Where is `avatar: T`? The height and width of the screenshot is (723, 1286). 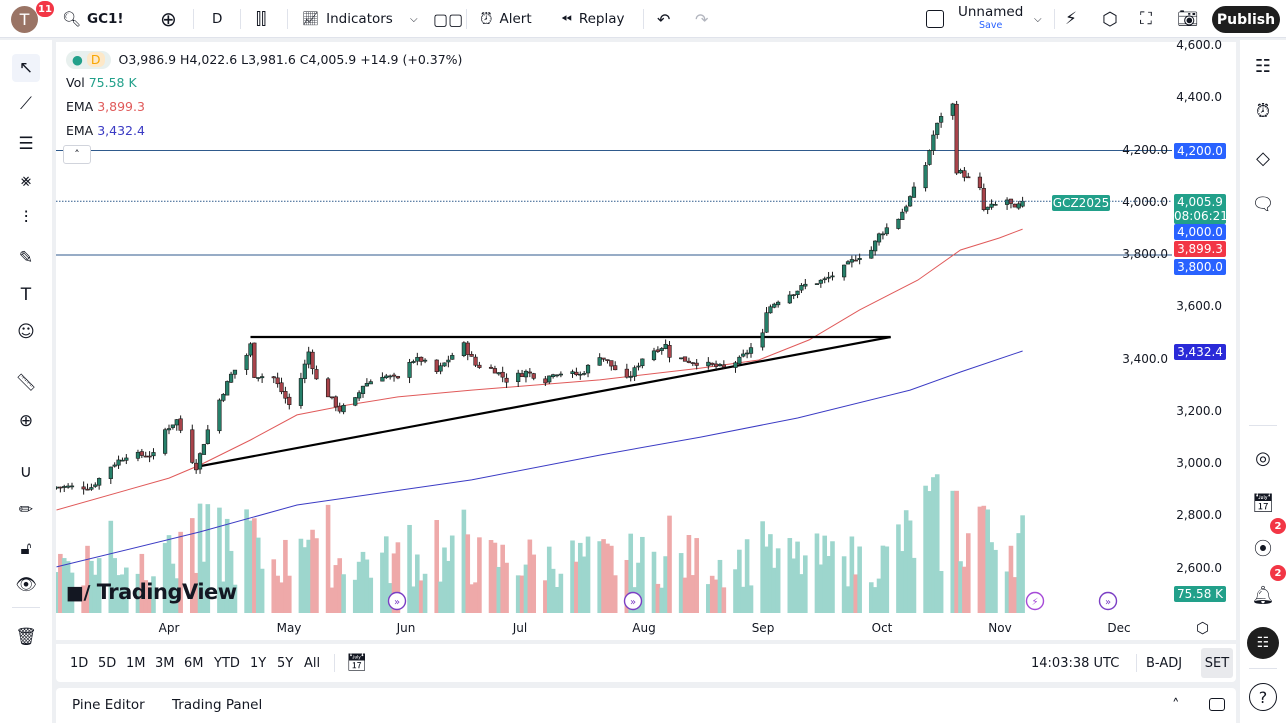 avatar: T is located at coordinates (24, 19).